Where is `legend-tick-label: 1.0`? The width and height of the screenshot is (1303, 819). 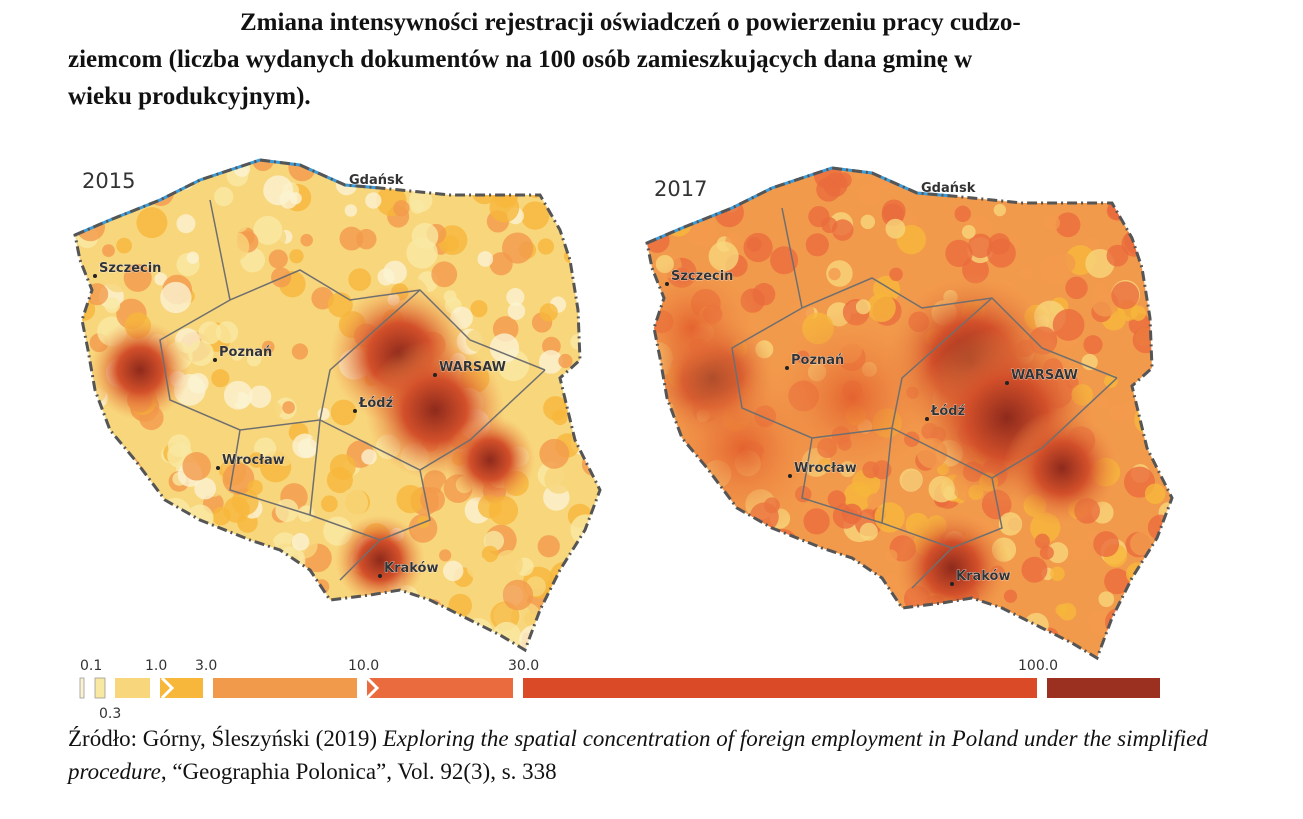
legend-tick-label: 1.0 is located at coordinates (156, 666).